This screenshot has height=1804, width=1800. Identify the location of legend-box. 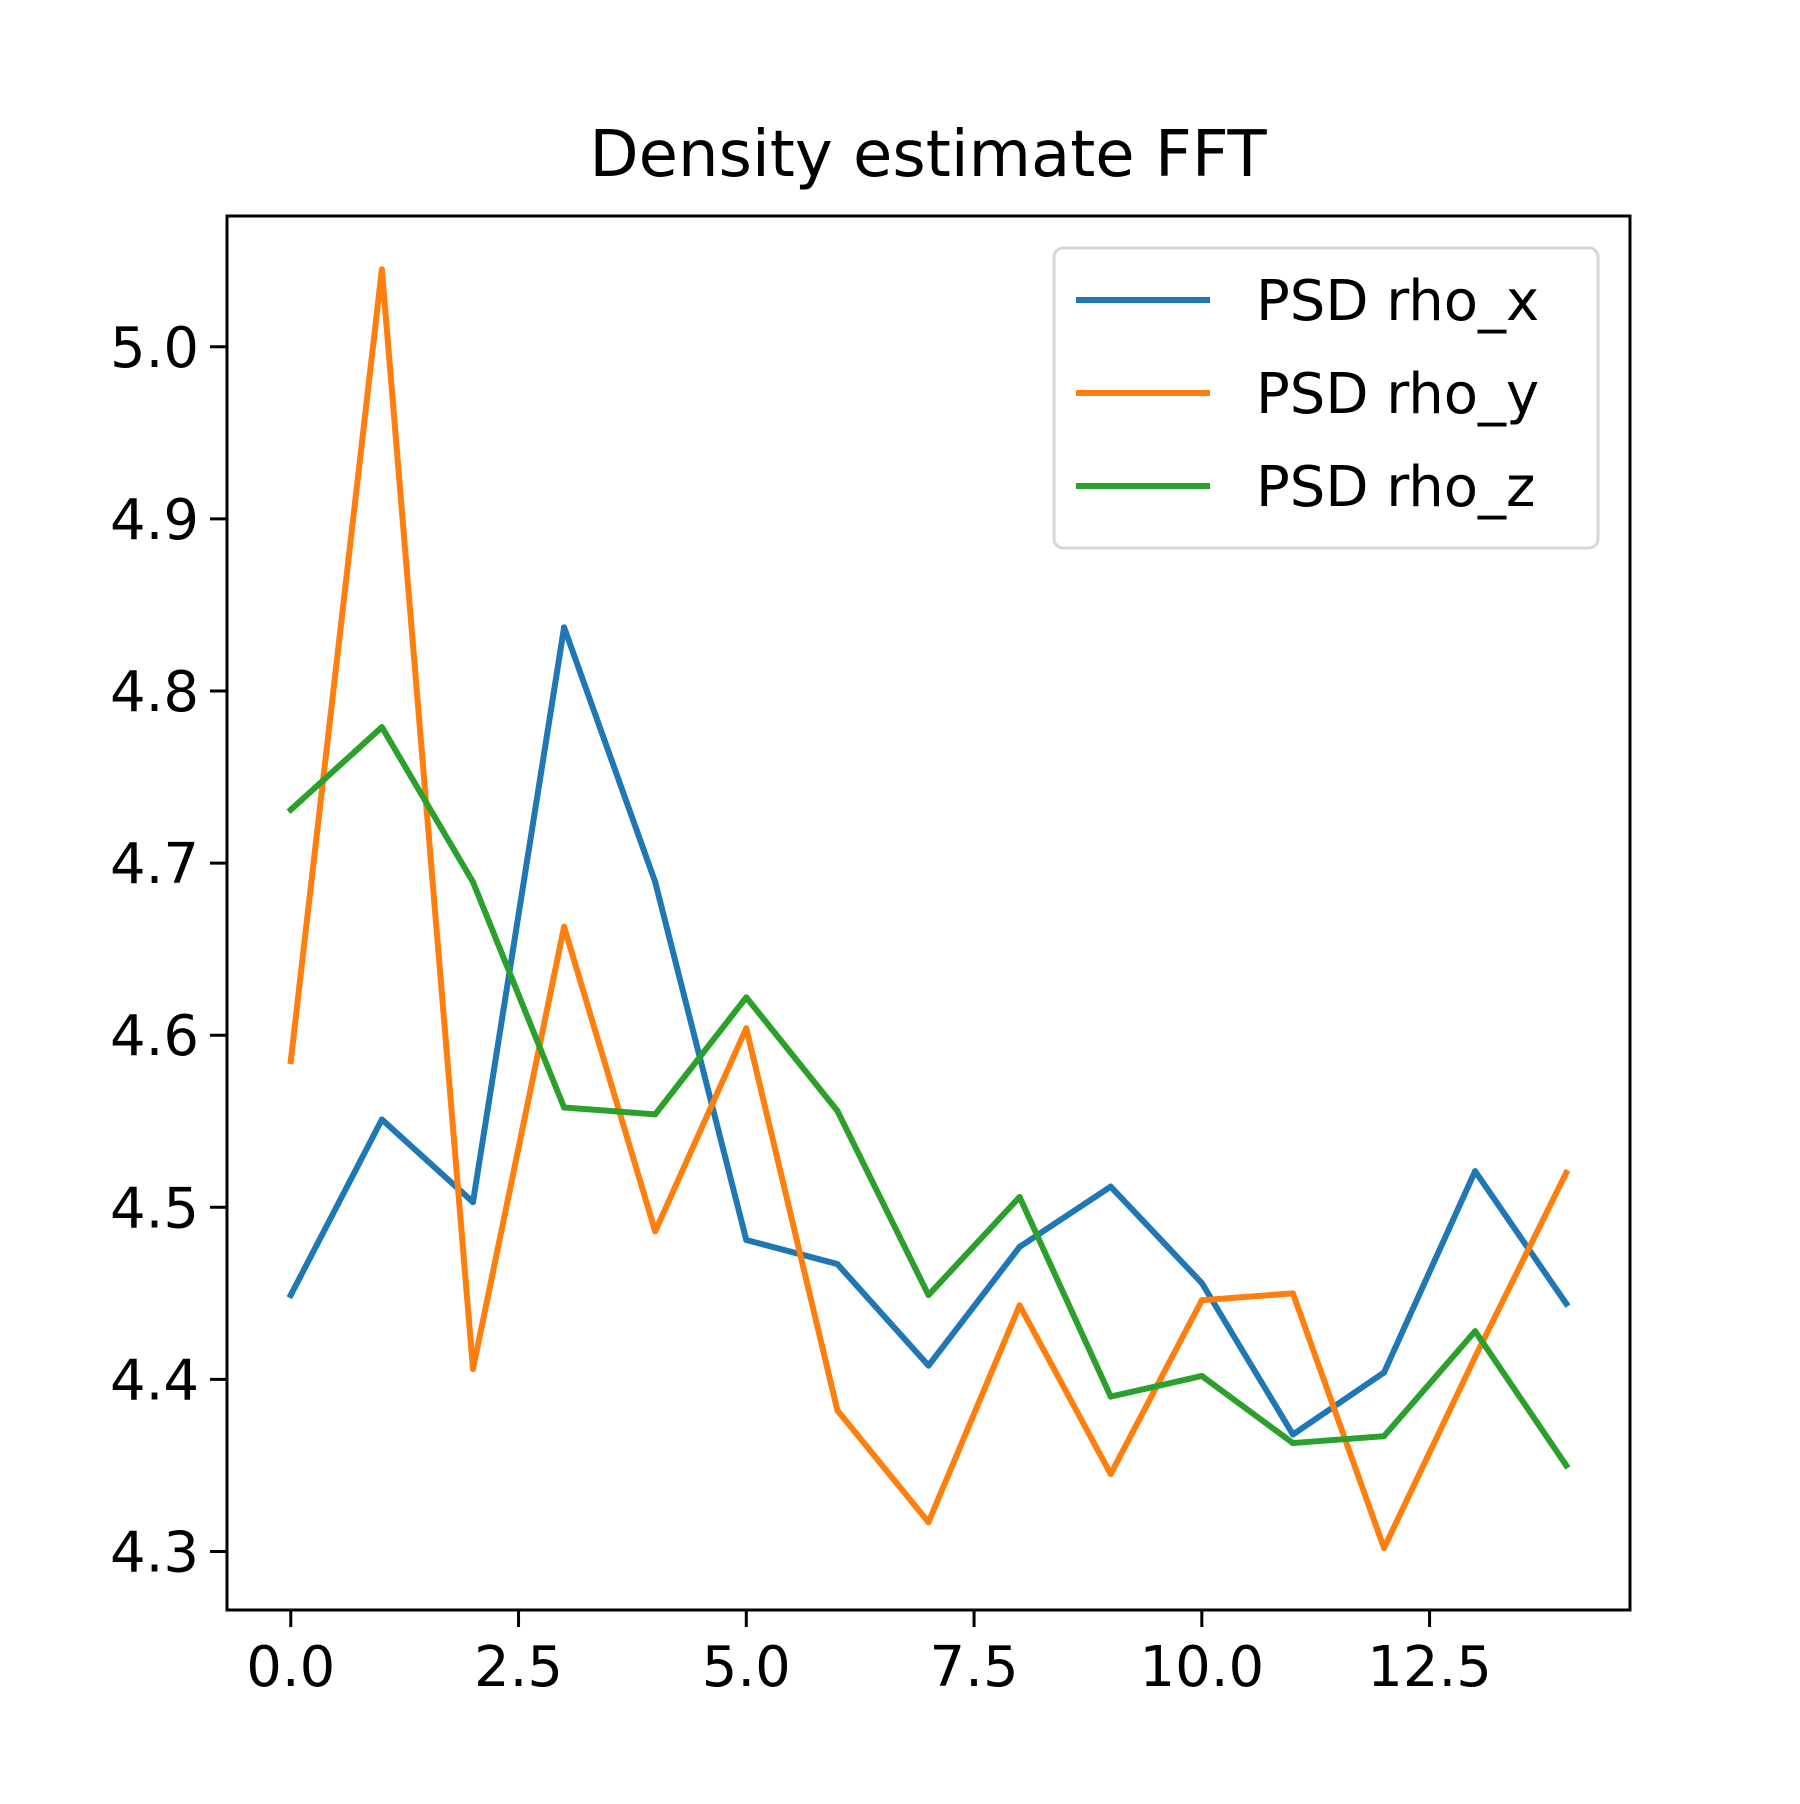
(1326, 398).